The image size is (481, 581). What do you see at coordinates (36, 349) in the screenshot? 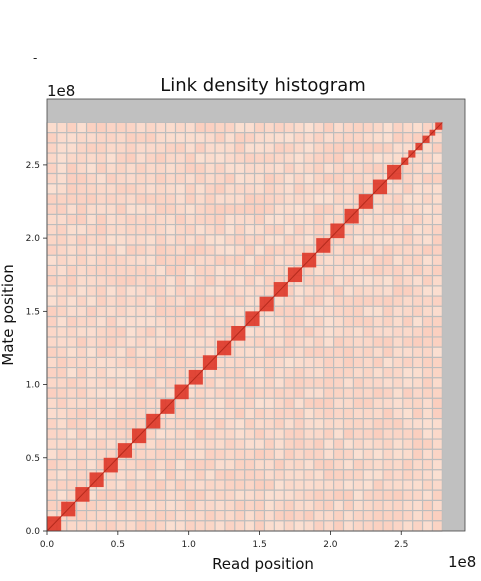
I see `y-axis: 0.00.51.01.52.02.5` at bounding box center [36, 349].